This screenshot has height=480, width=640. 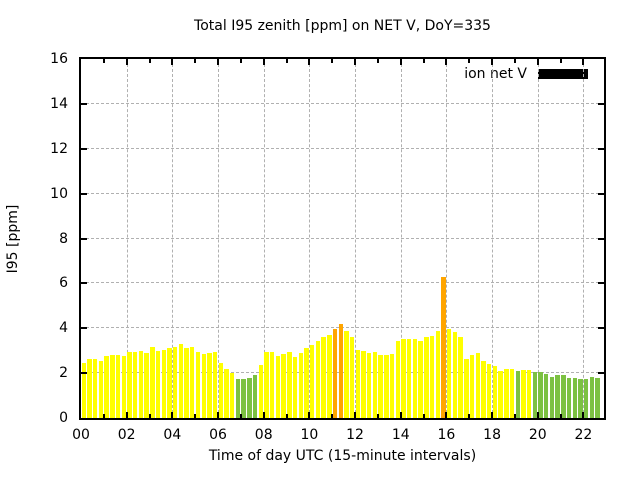 I want to click on x-tick-label: 06, so click(x=218, y=435).